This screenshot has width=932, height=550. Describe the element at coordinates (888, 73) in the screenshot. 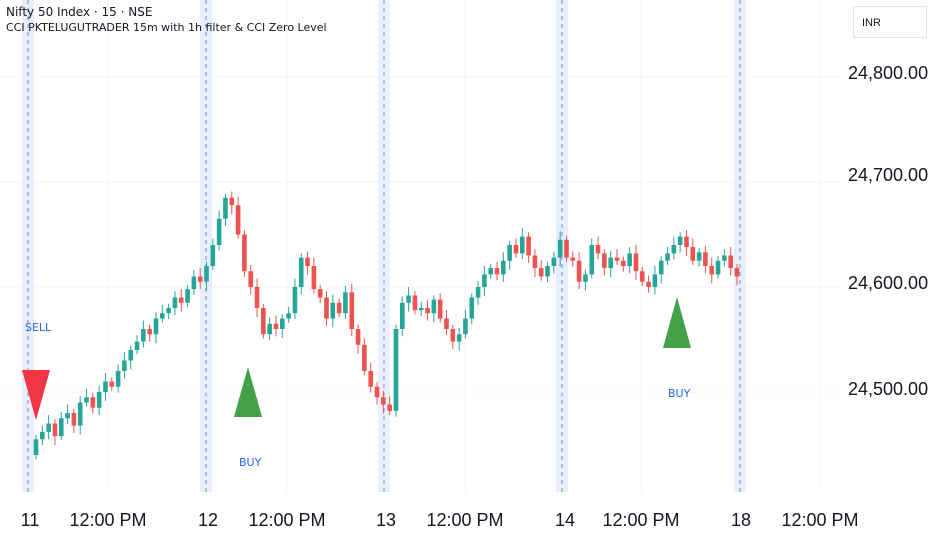

I see `price-tick-label: 24,800.00` at that location.